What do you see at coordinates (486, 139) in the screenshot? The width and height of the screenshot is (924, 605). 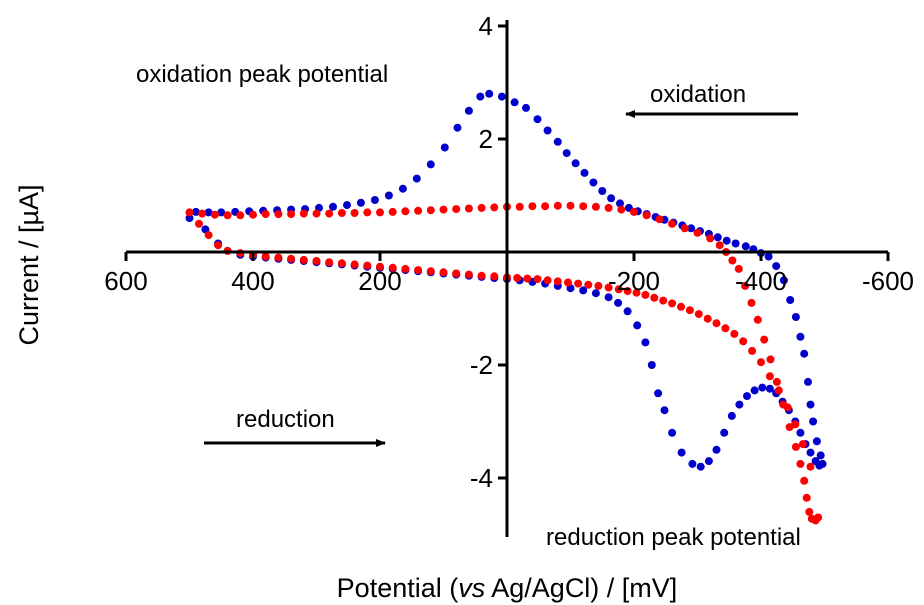 I see `y-tick-label: 2` at bounding box center [486, 139].